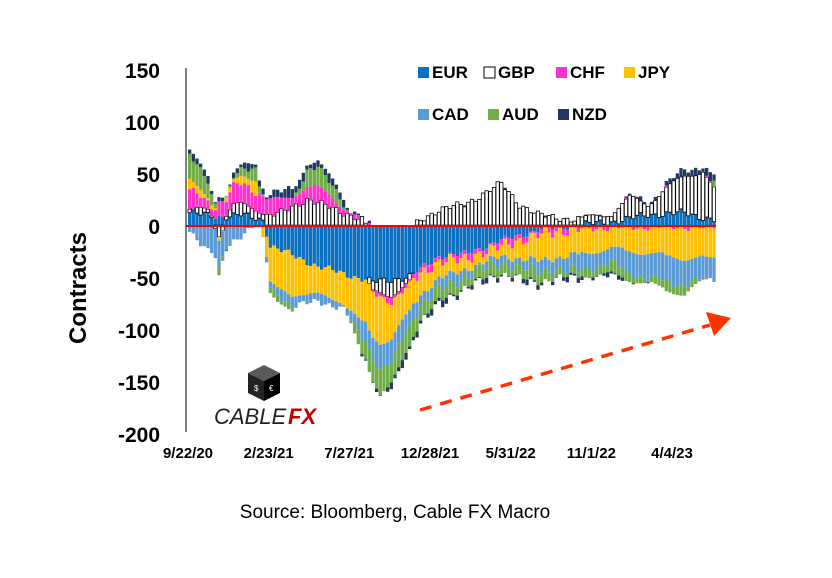  I want to click on y-tick-label: 0, so click(154, 227).